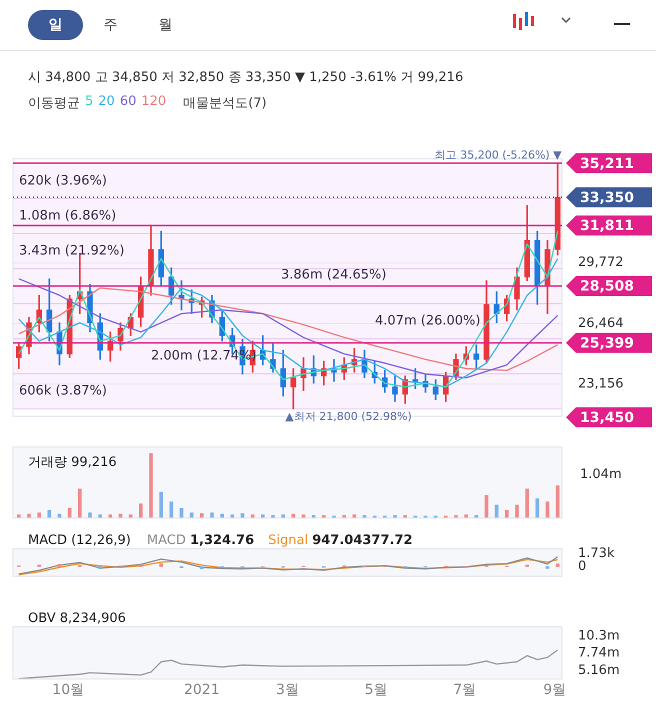 This screenshot has height=714, width=656. What do you see at coordinates (106, 102) in the screenshot?
I see `text: 20` at bounding box center [106, 102].